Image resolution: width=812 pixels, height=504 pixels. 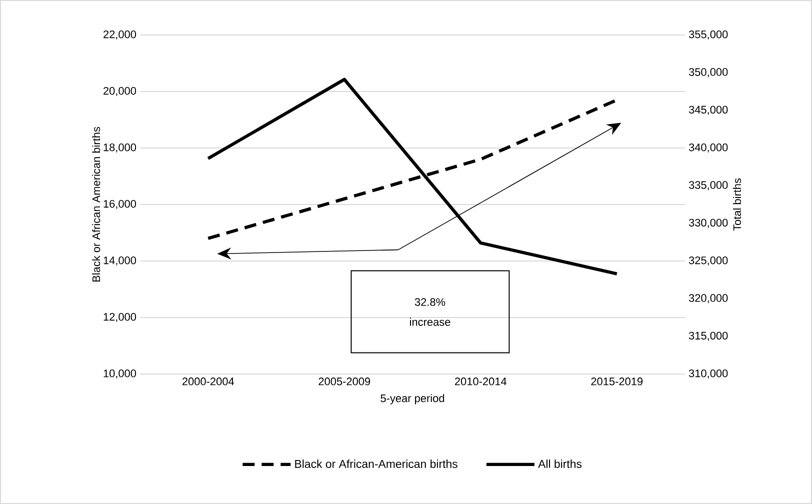 I want to click on y-tick-label: 12,000, so click(x=120, y=317).